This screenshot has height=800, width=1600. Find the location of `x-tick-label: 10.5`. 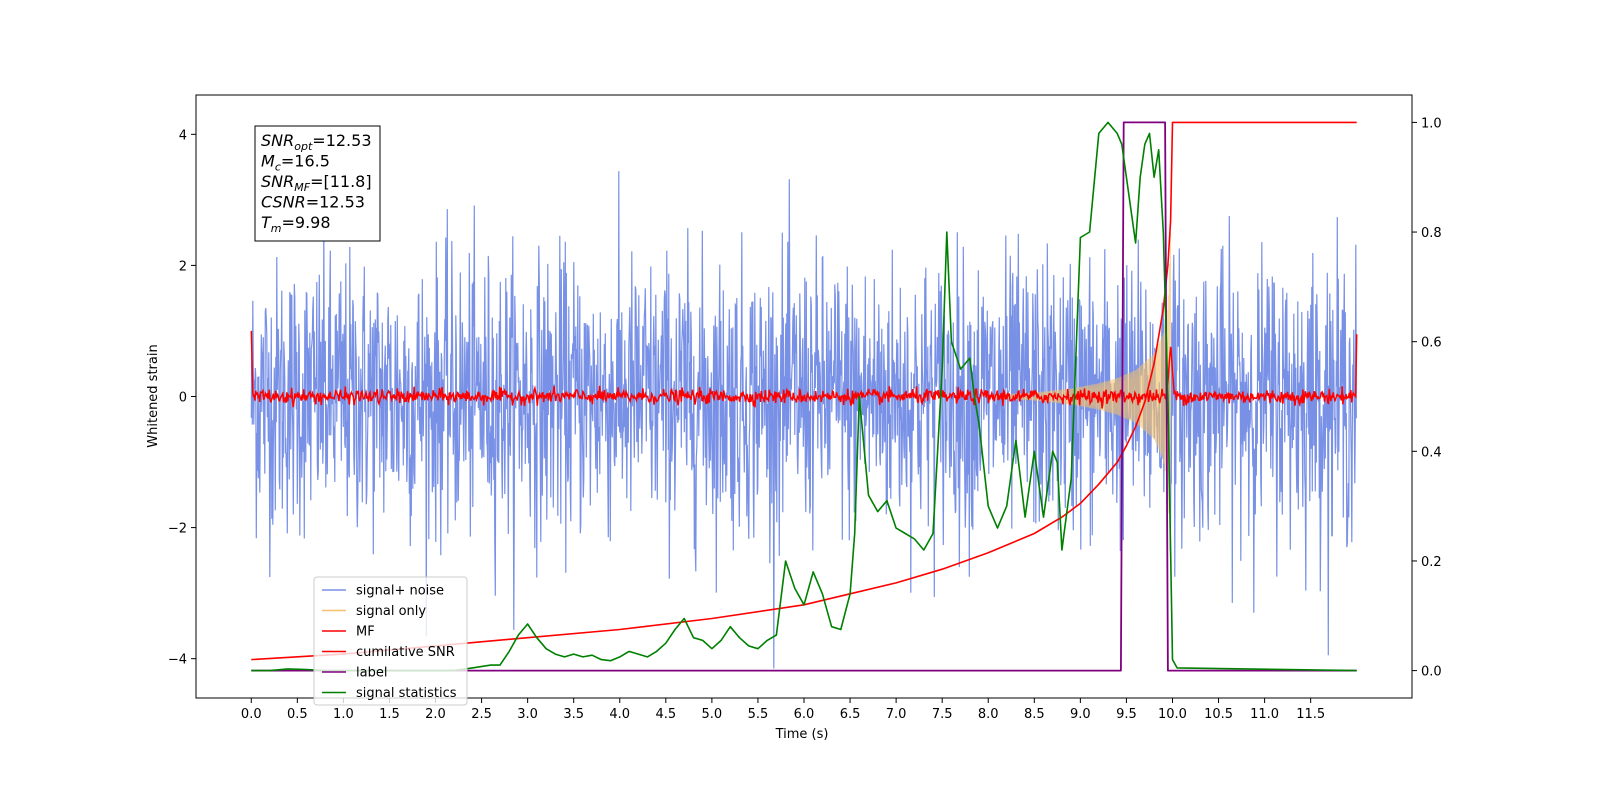

x-tick-label: 10.5 is located at coordinates (1218, 714).